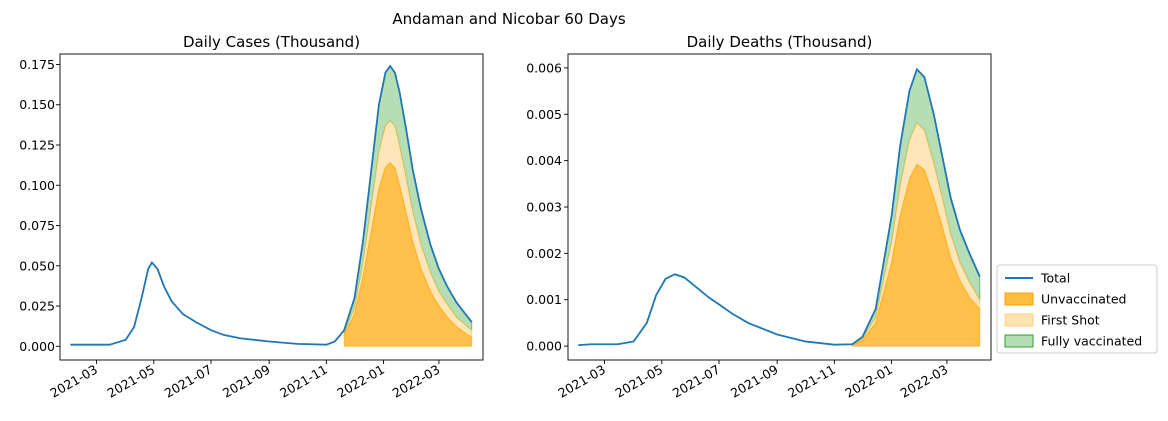  What do you see at coordinates (780, 42) in the screenshot?
I see `chart-title: Daily Deaths (Thousand)` at bounding box center [780, 42].